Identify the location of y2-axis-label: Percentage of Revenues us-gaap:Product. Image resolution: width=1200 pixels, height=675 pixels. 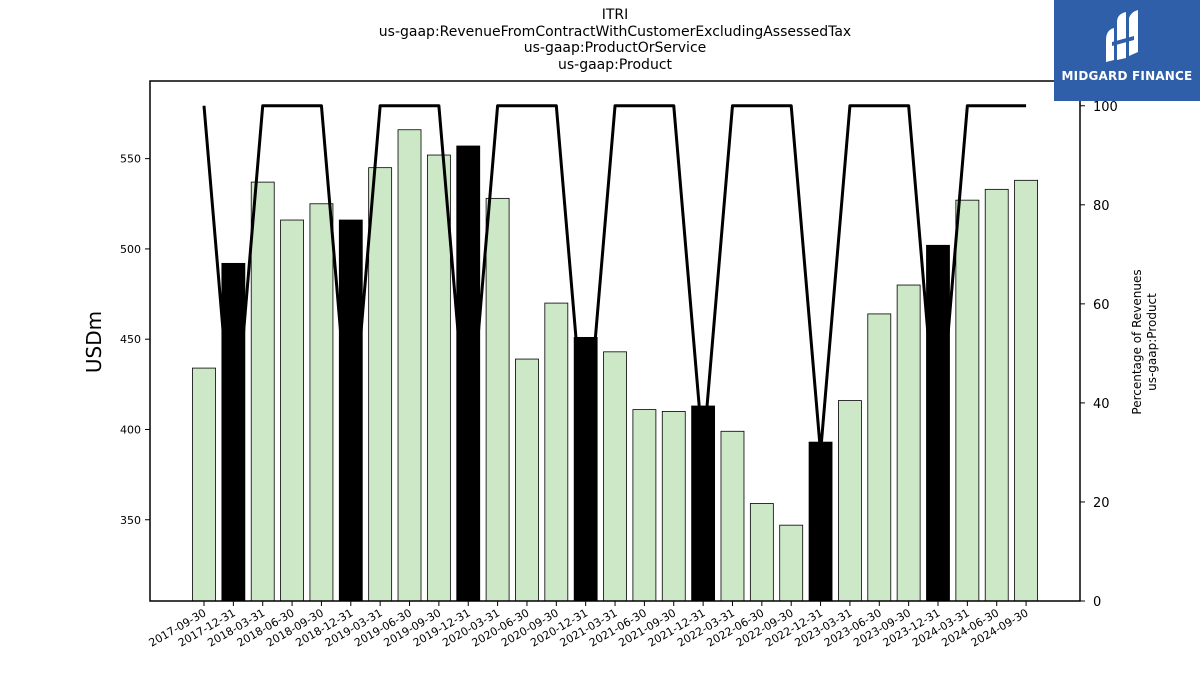
(1145, 341).